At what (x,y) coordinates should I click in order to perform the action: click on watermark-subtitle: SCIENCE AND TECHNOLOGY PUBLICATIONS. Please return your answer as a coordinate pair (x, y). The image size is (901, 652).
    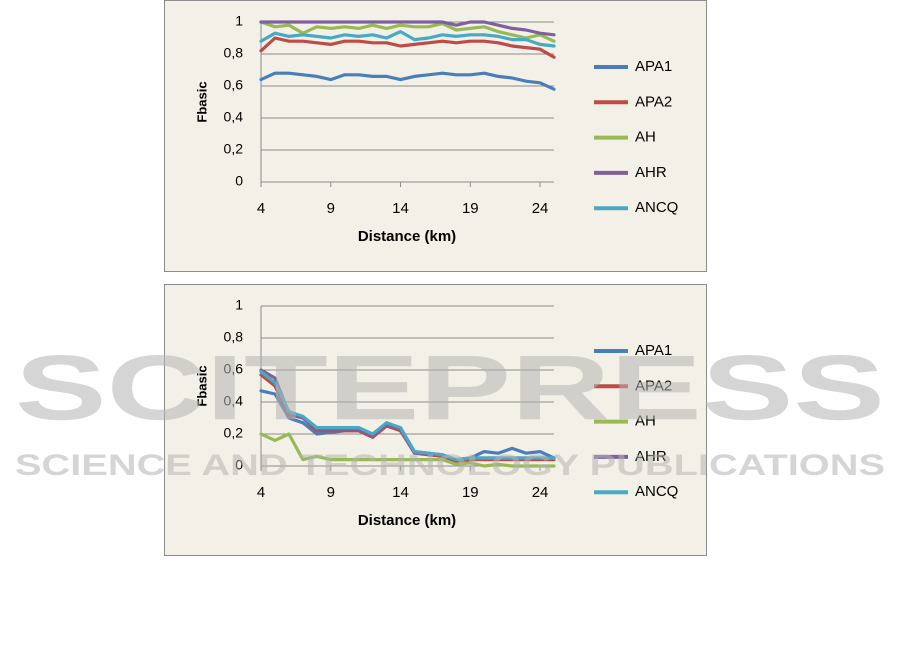
    Looking at the image, I should click on (450, 465).